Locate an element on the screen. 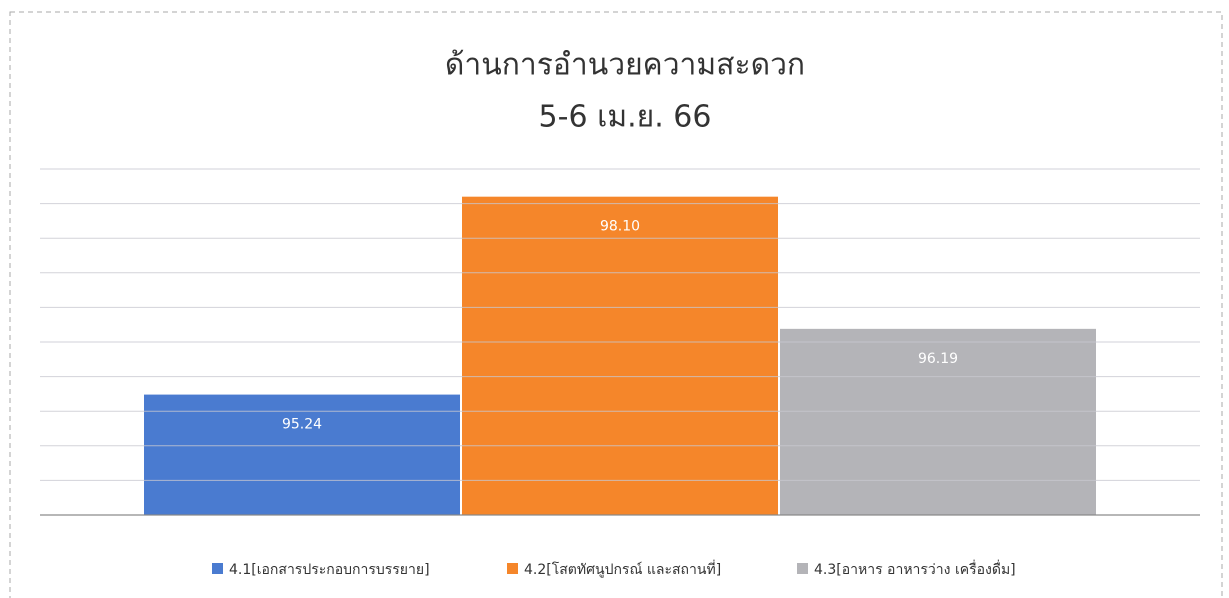 The height and width of the screenshot is (598, 1229). legend-label: 4.2[โสตทัศนูปกรณ์ และสถานที่] is located at coordinates (622, 569).